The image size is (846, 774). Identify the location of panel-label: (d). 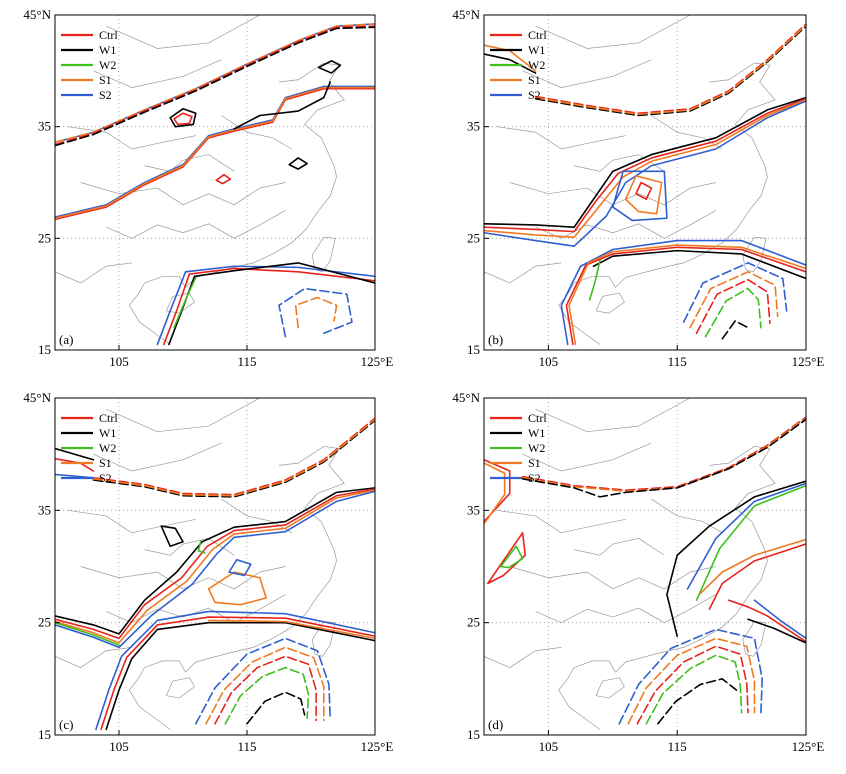
(495, 724).